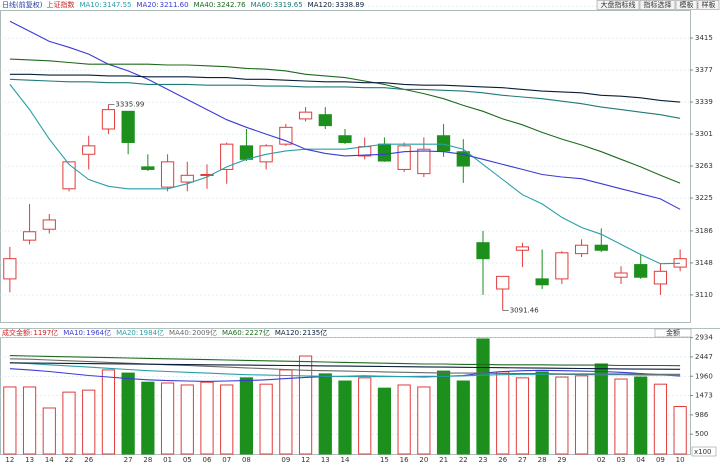 The width and height of the screenshot is (720, 464). What do you see at coordinates (701, 434) in the screenshot?
I see `y-tick-label: 500` at bounding box center [701, 434].